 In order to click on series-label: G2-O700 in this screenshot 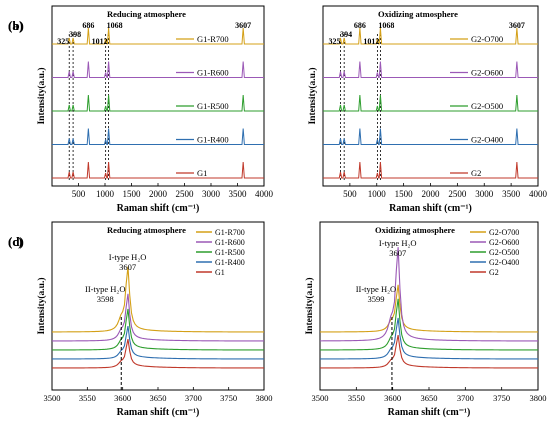, I will do `click(487, 39)`.